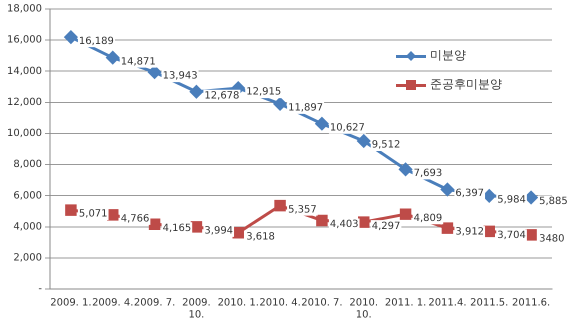 Image resolution: width=580 pixels, height=328 pixels. I want to click on y-tick-label: 14,000, so click(24, 71).